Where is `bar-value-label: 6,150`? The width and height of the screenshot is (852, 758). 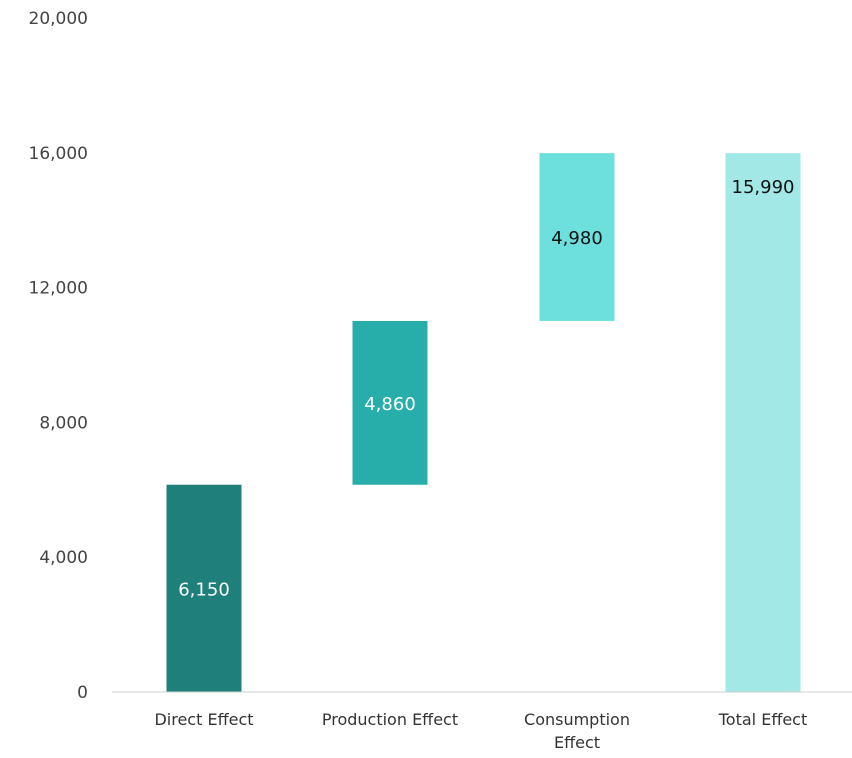 bar-value-label: 6,150 is located at coordinates (204, 589).